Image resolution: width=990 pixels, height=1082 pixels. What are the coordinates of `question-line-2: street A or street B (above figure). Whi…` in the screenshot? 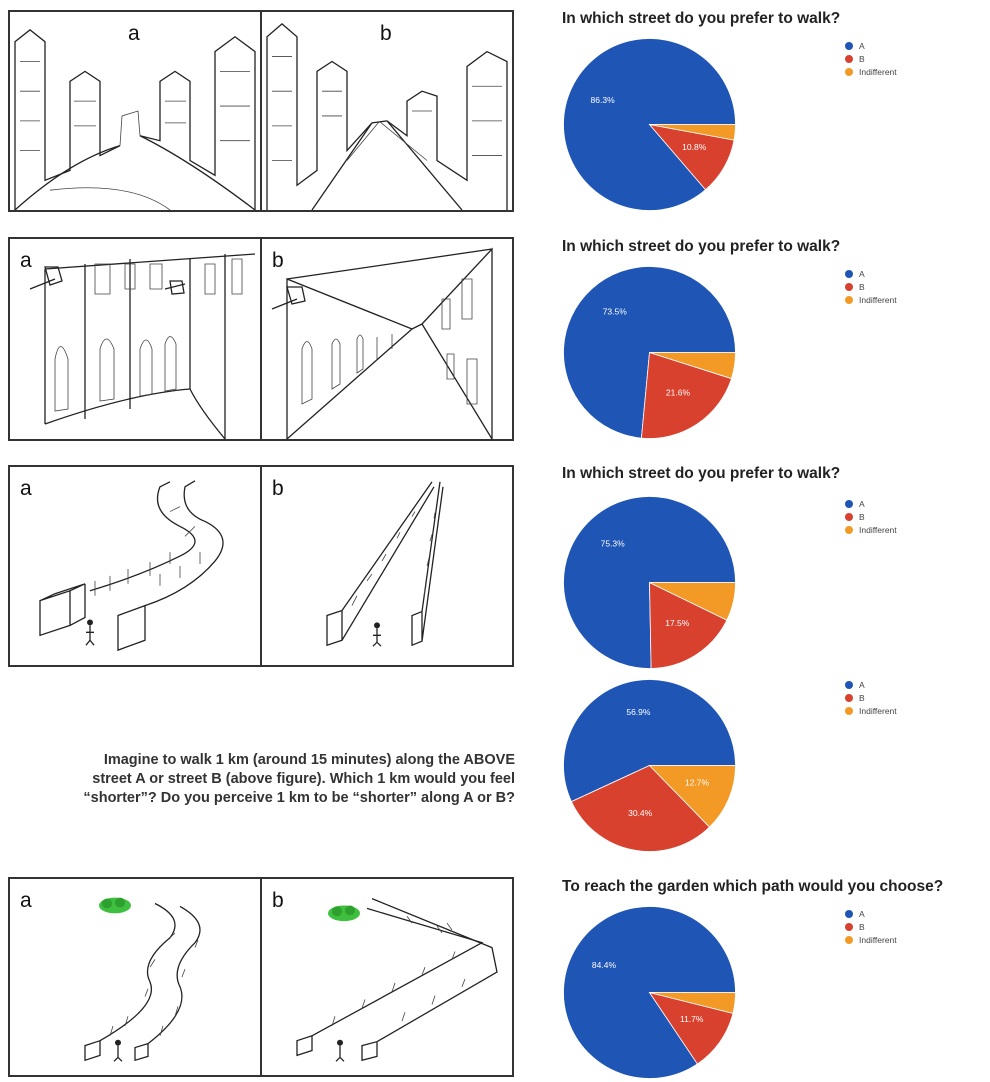 It's located at (303, 779).